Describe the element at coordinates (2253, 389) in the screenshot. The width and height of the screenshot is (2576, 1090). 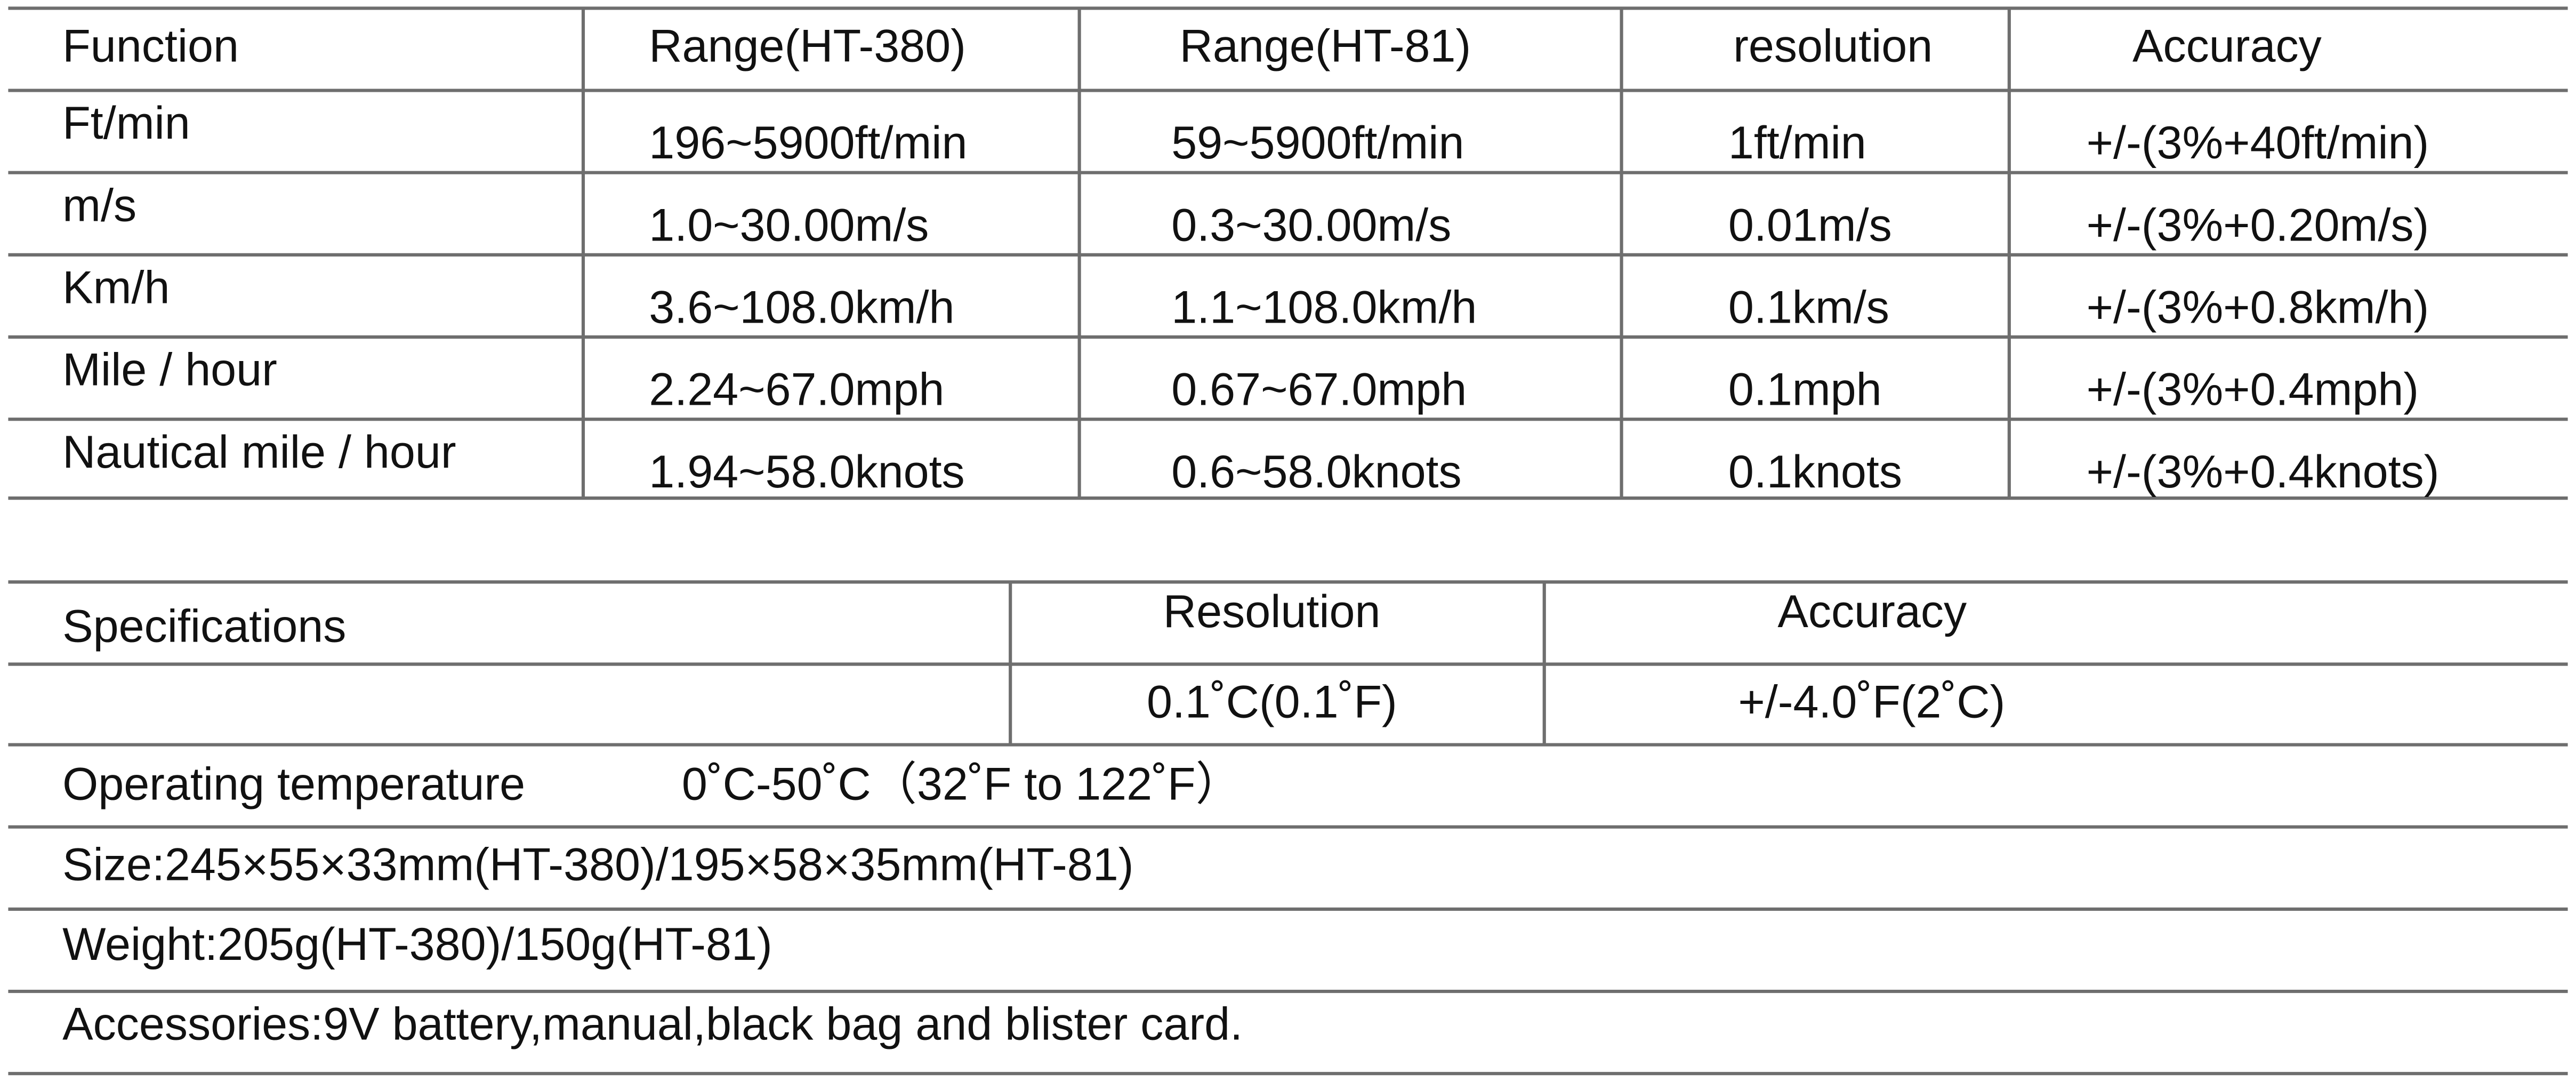
I see `table-cell: +/-(3%+0.4mph)` at that location.